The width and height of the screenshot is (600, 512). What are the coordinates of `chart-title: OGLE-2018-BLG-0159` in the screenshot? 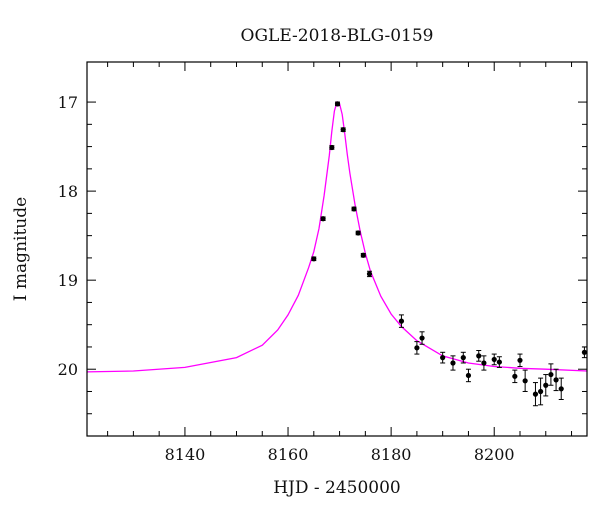 It's located at (337, 36).